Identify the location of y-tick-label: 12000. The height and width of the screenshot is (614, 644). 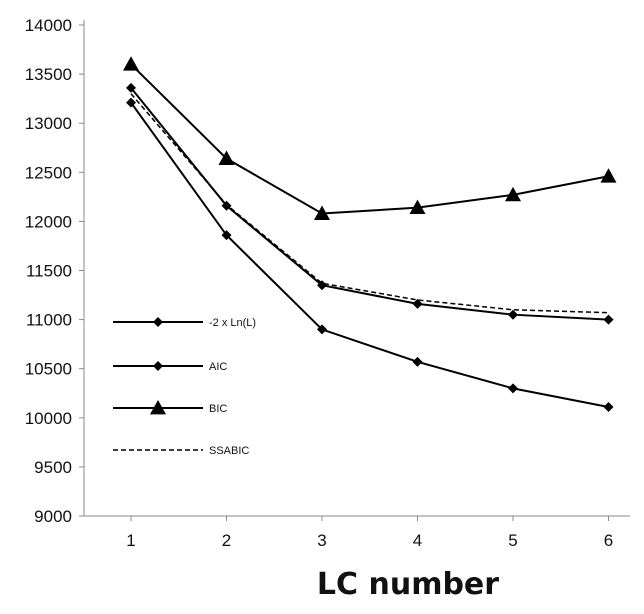
(48, 221).